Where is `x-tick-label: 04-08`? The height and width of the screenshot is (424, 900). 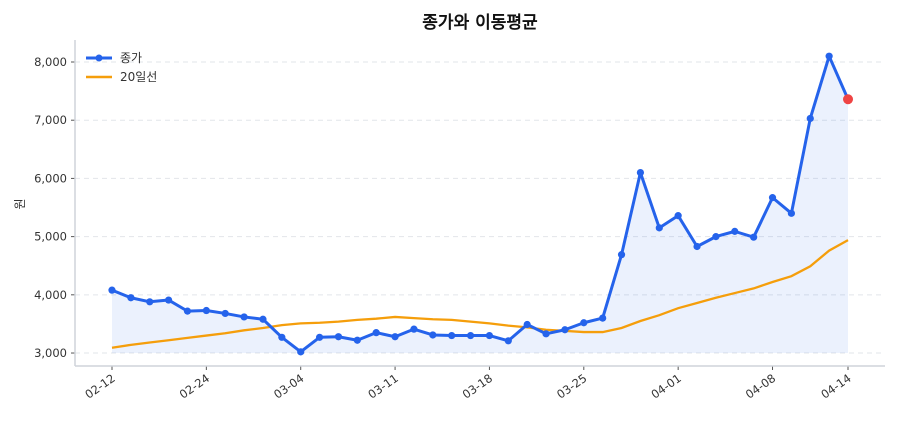 x-tick-label: 04-08 is located at coordinates (760, 386).